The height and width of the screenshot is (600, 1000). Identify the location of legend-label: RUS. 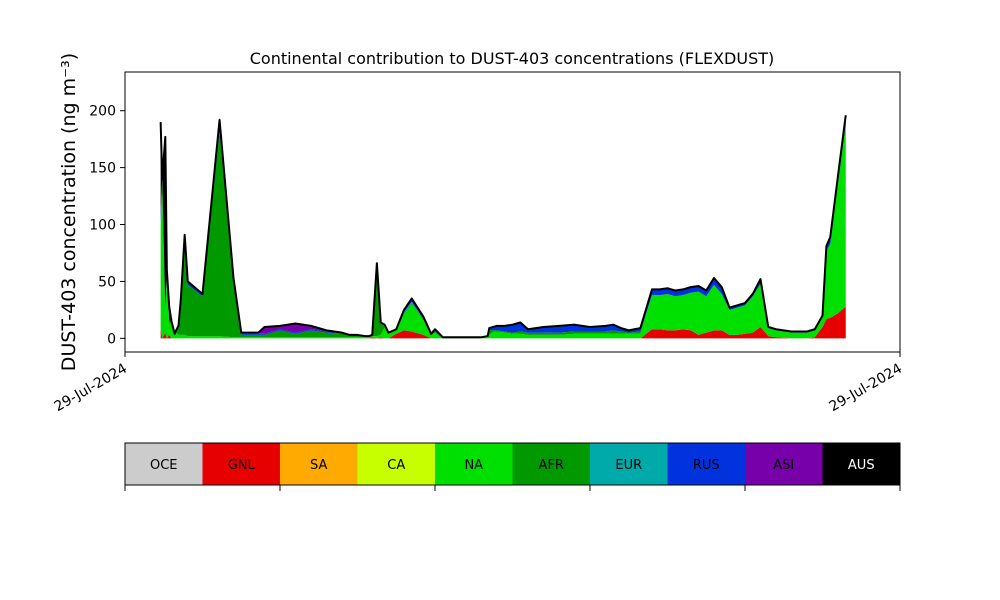
(706, 465).